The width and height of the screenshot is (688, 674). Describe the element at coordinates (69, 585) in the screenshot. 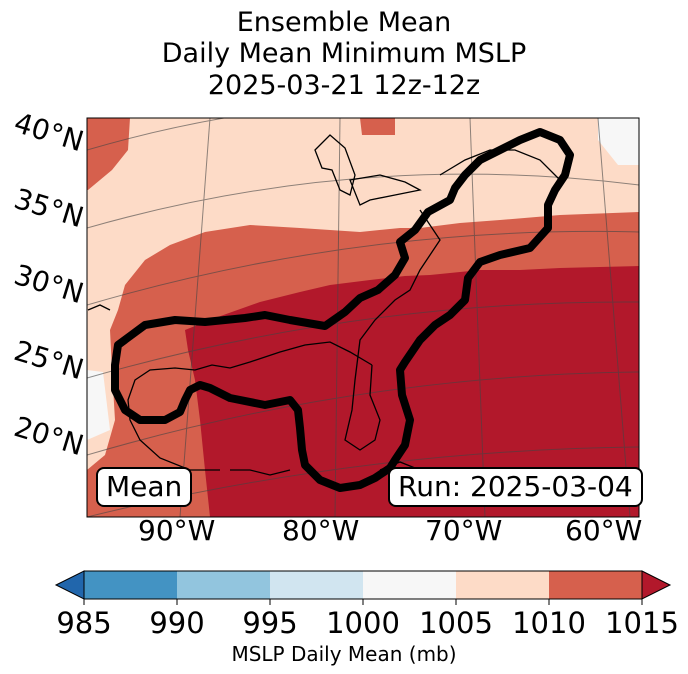

I see `colorbar-extend-low` at that location.